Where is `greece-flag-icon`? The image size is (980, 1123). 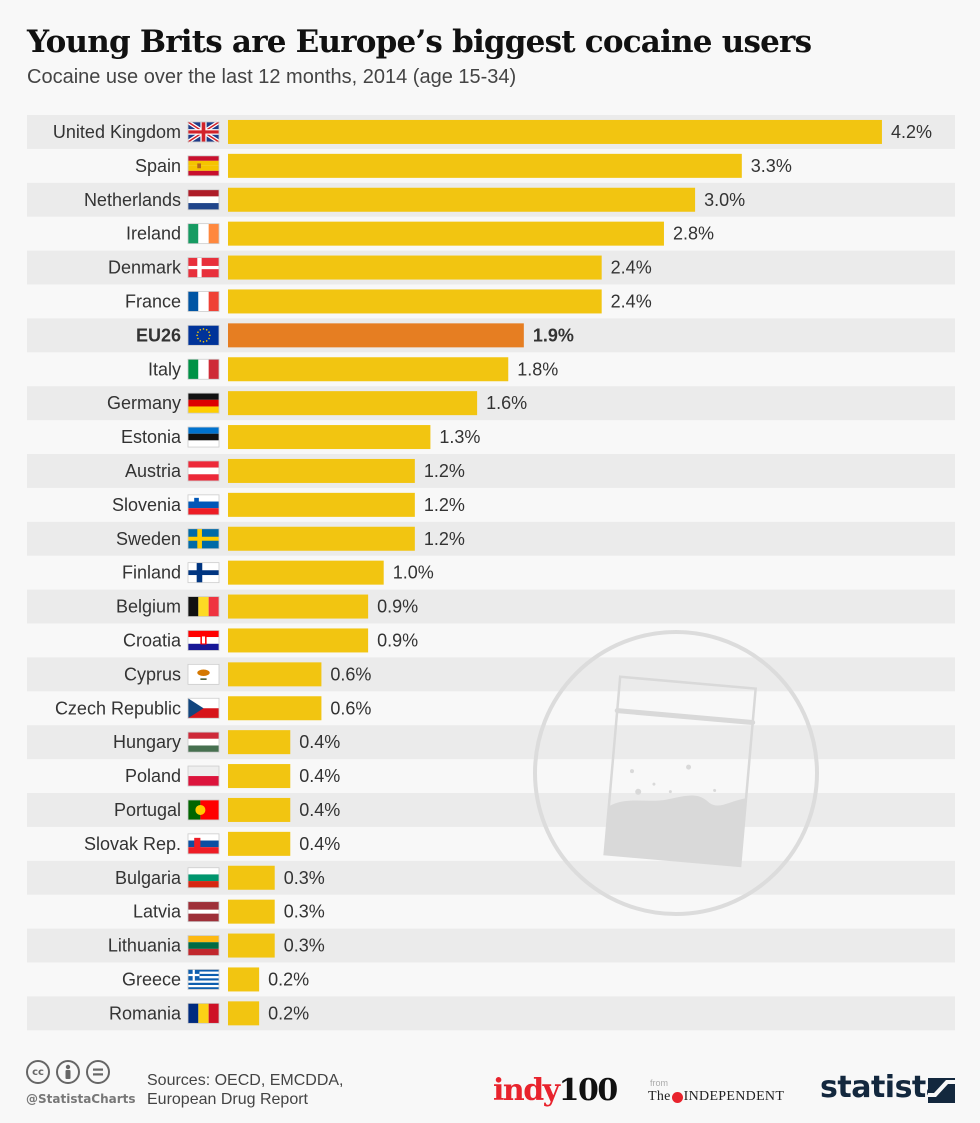
greece-flag-icon is located at coordinates (203, 979).